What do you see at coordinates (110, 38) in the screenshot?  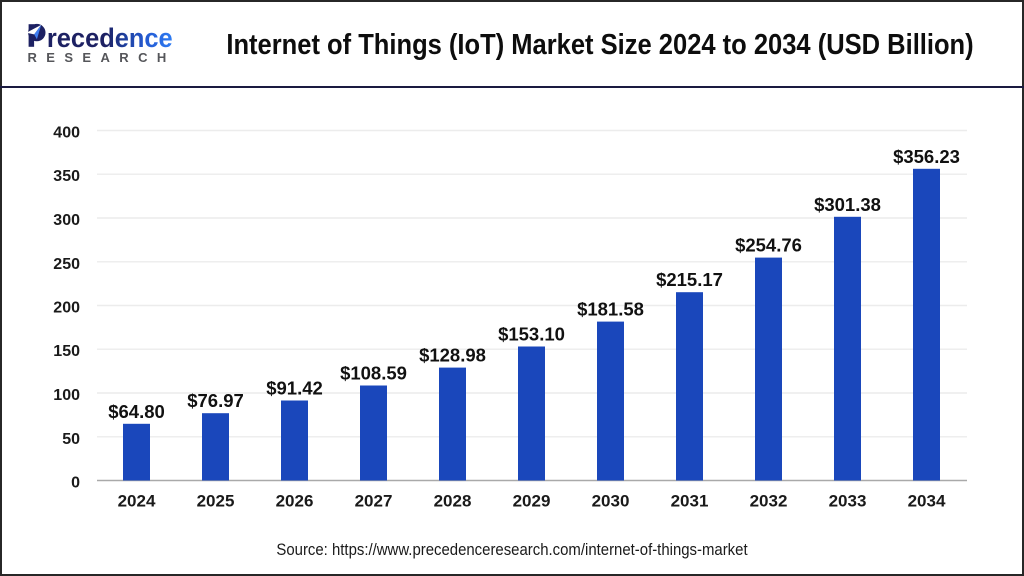 I see `svg-text: recedence` at bounding box center [110, 38].